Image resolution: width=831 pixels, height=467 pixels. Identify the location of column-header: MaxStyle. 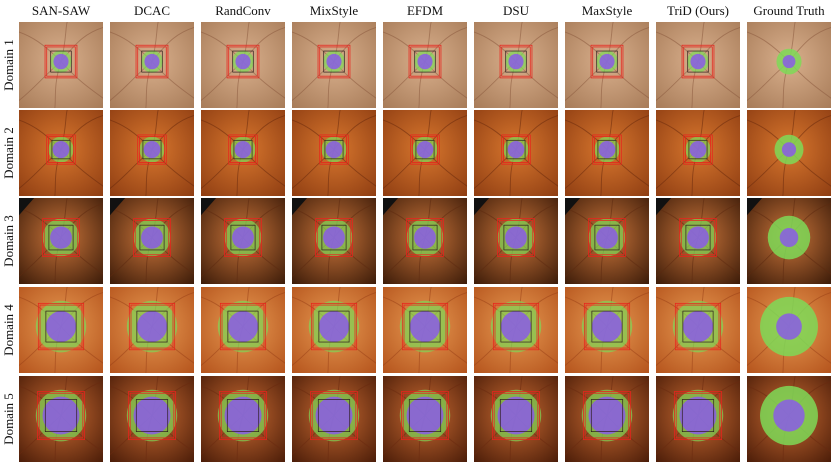
(607, 10).